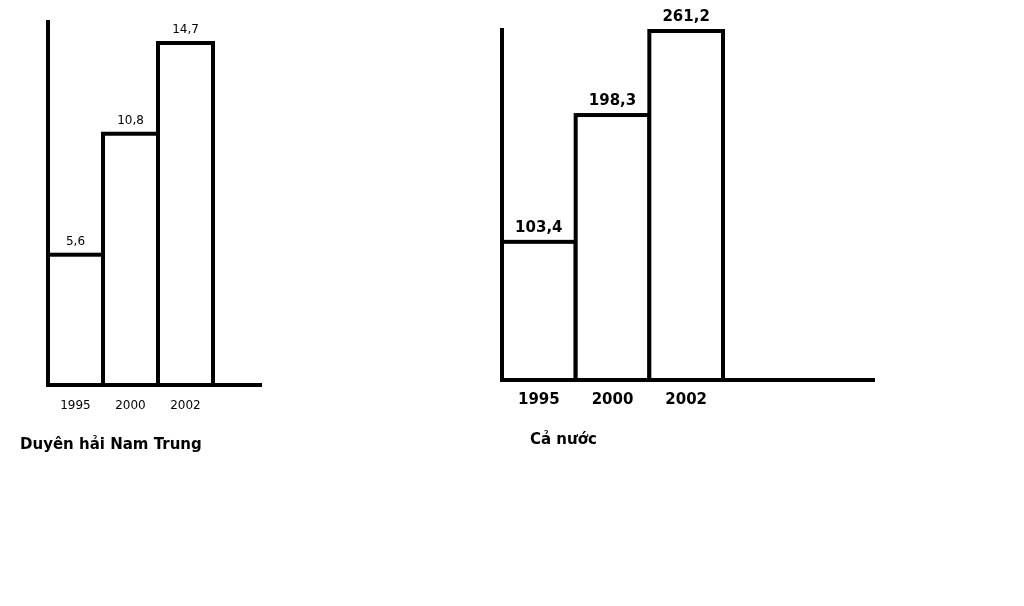 Image resolution: width=1024 pixels, height=606 pixels. Describe the element at coordinates (686, 16) in the screenshot. I see `data-label: 261,2` at that location.